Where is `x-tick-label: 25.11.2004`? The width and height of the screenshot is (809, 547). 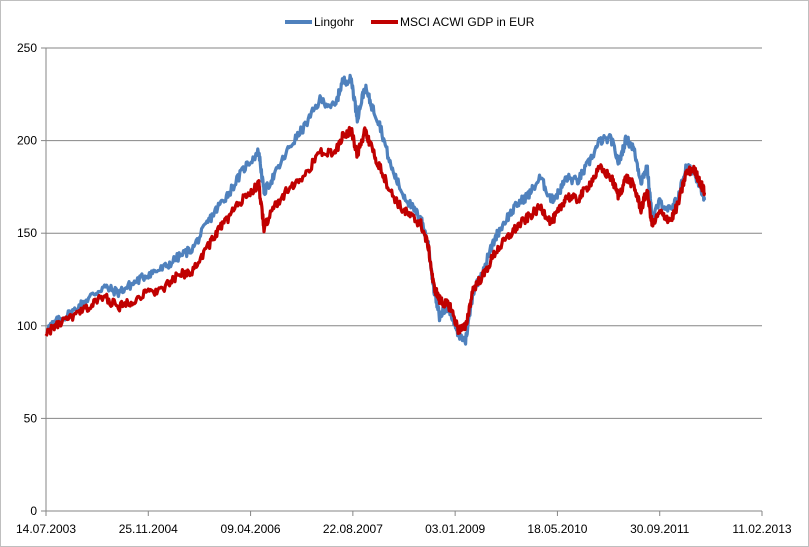
x-tick-label: 25.11.2004 is located at coordinates (148, 529).